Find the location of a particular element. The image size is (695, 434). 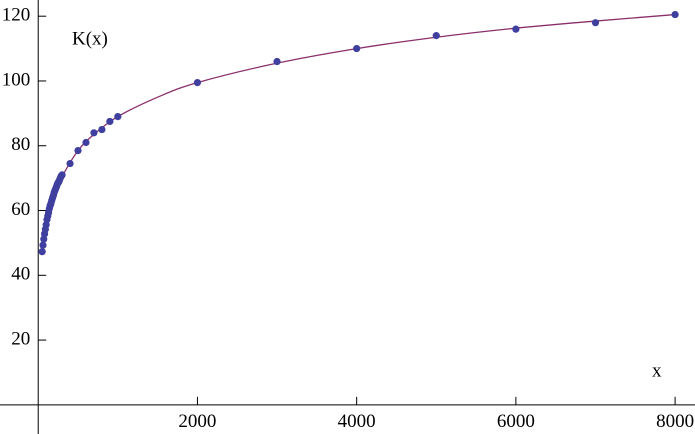

y-tick-label: 120 is located at coordinates (16, 15).